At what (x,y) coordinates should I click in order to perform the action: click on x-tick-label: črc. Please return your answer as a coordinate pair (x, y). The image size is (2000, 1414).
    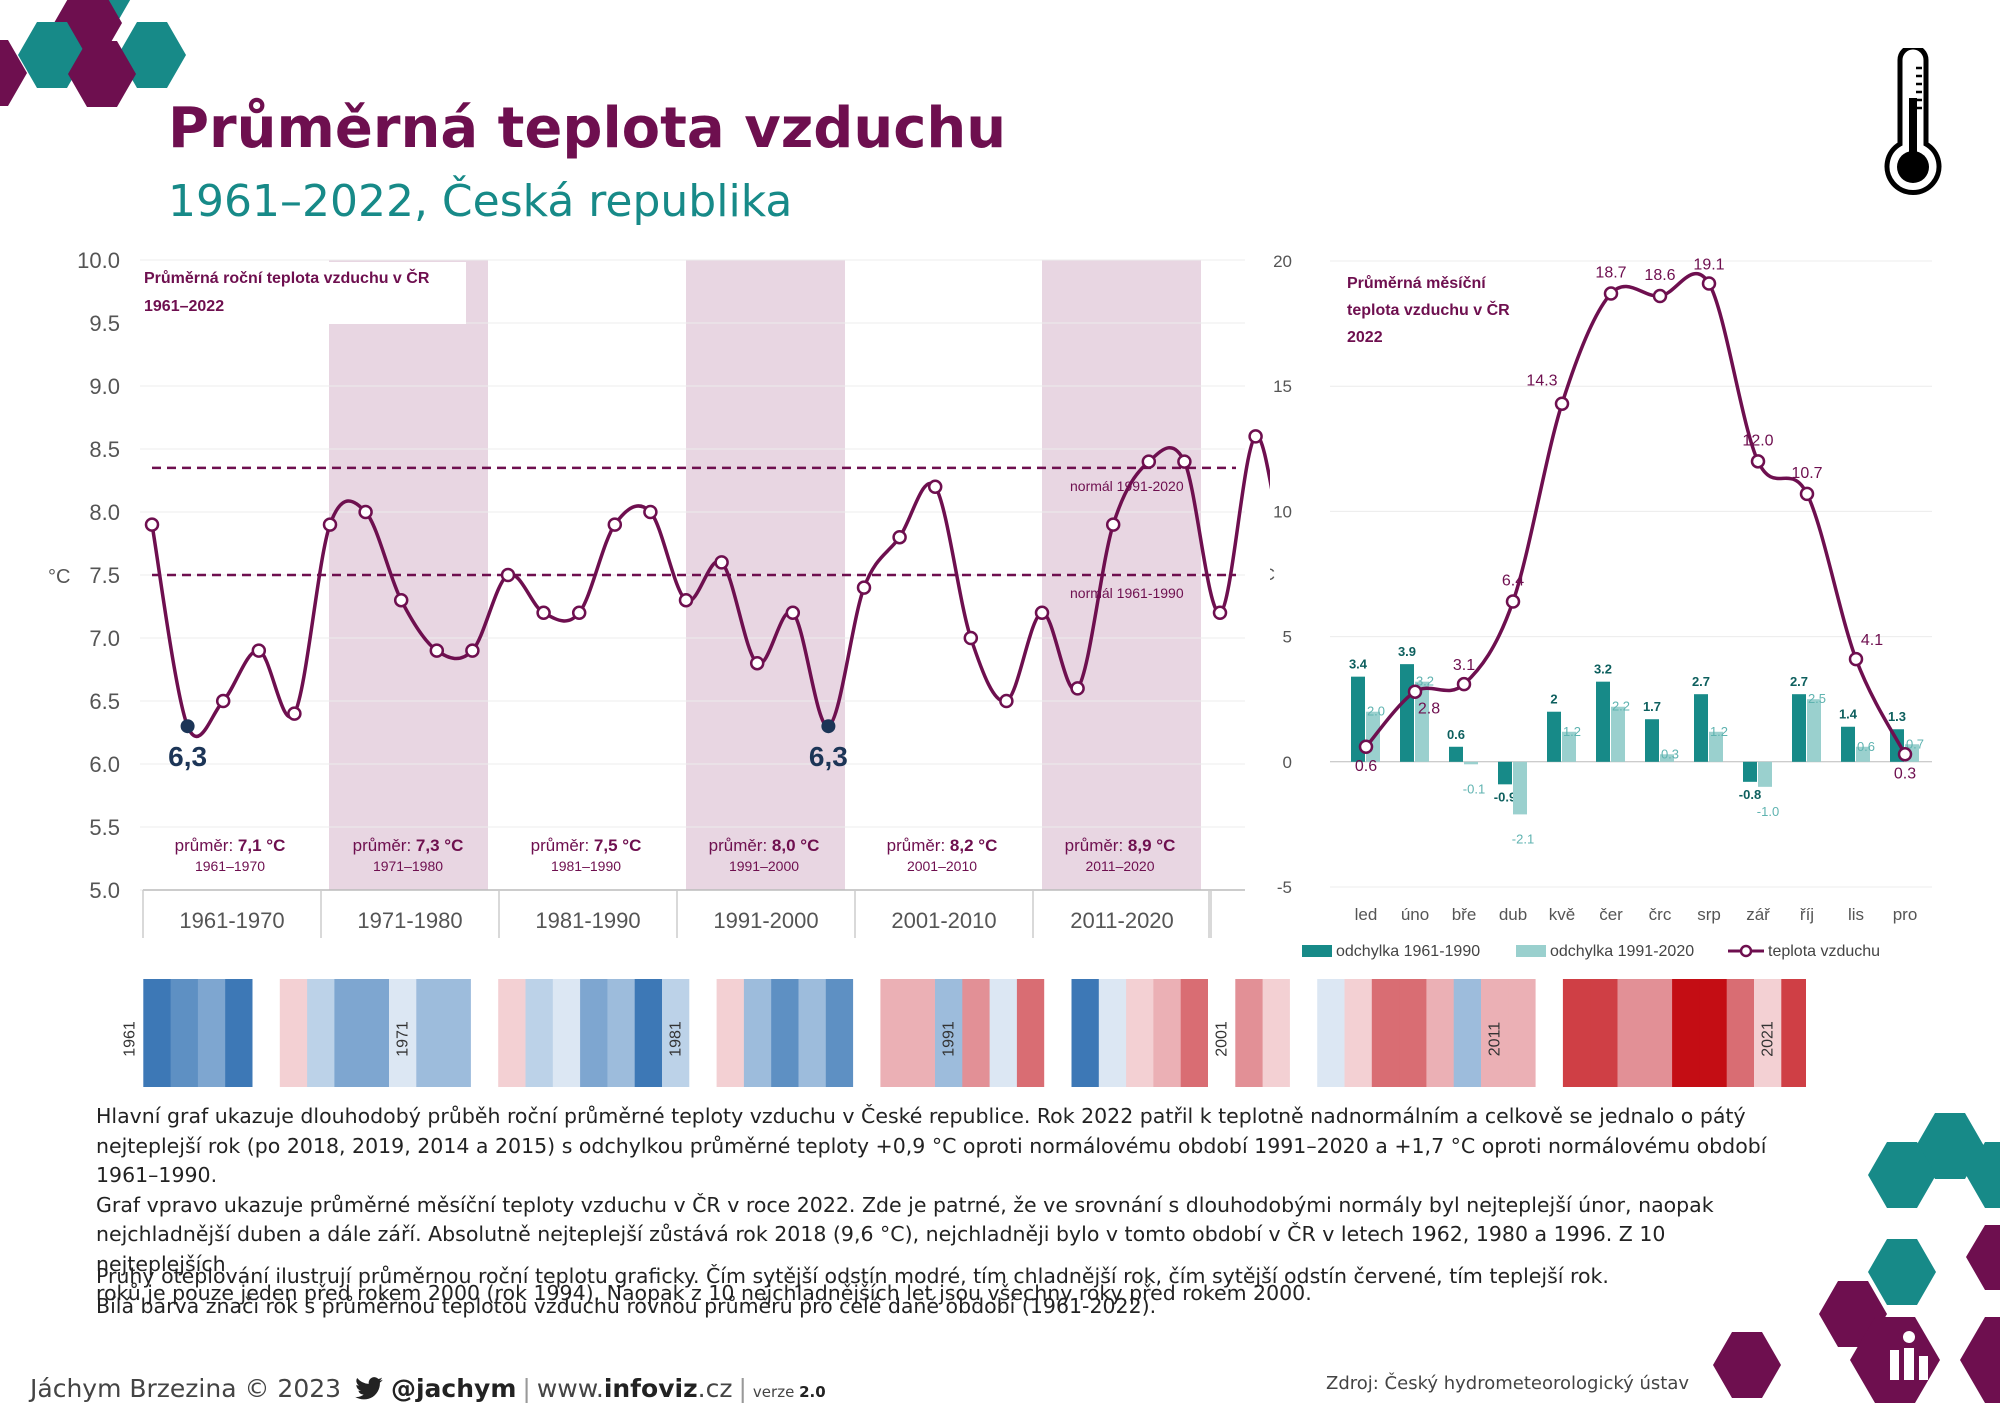
    Looking at the image, I should click on (1660, 914).